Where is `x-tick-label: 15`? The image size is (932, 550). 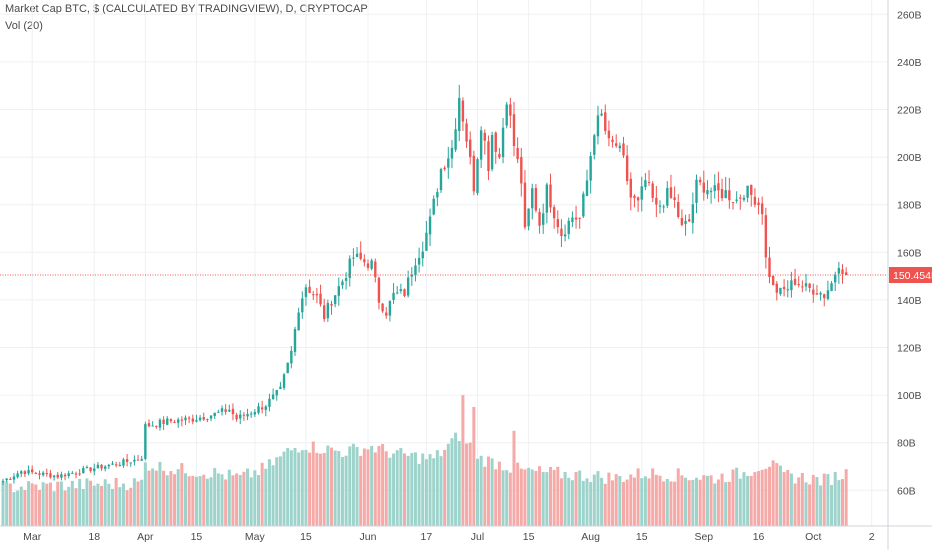 x-tick-label: 15 is located at coordinates (197, 537).